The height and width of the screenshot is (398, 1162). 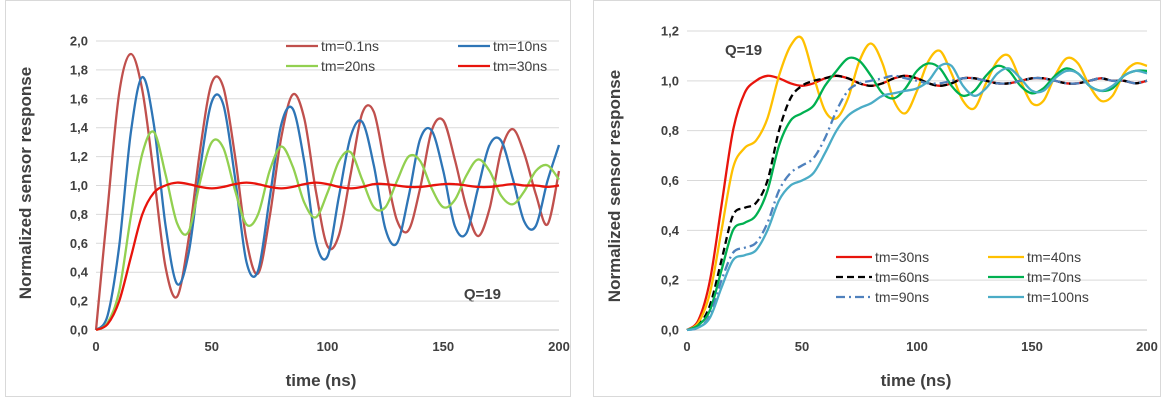 I want to click on legend-label-tm-70ns: tm=70ns, so click(x=1054, y=277).